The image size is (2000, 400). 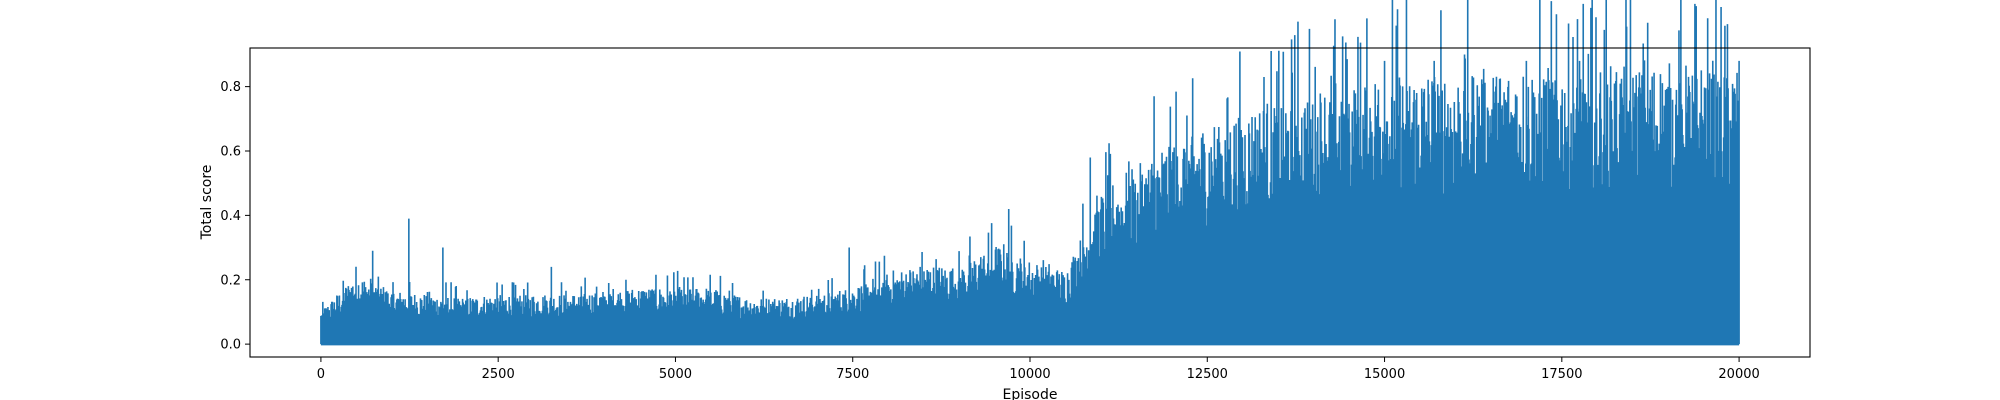 What do you see at coordinates (207, 203) in the screenshot?
I see `y-axis-label: Total score` at bounding box center [207, 203].